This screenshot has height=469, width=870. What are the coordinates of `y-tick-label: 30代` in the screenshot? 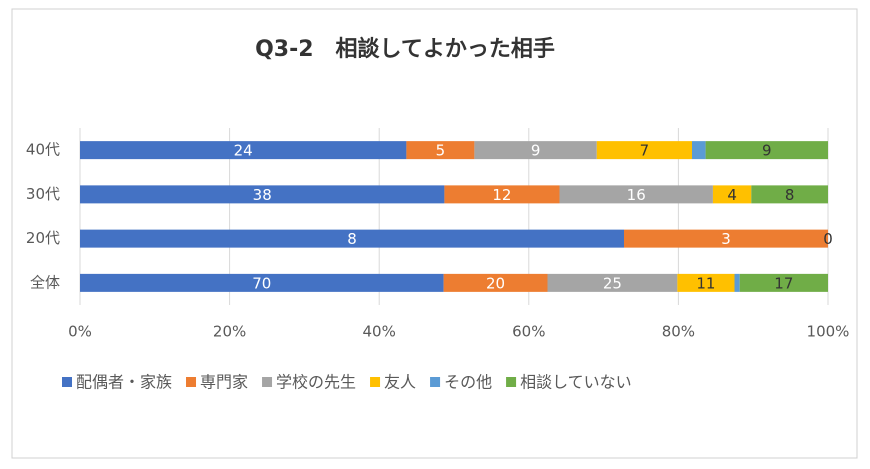 It's located at (43, 194).